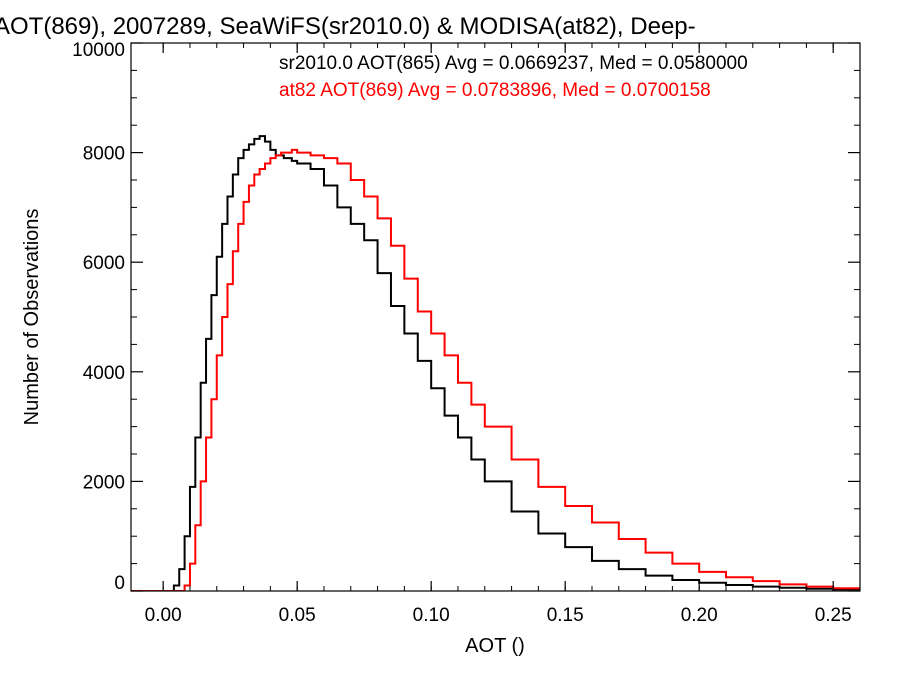  What do you see at coordinates (163, 615) in the screenshot?
I see `x-tick-label: 0.00` at bounding box center [163, 615].